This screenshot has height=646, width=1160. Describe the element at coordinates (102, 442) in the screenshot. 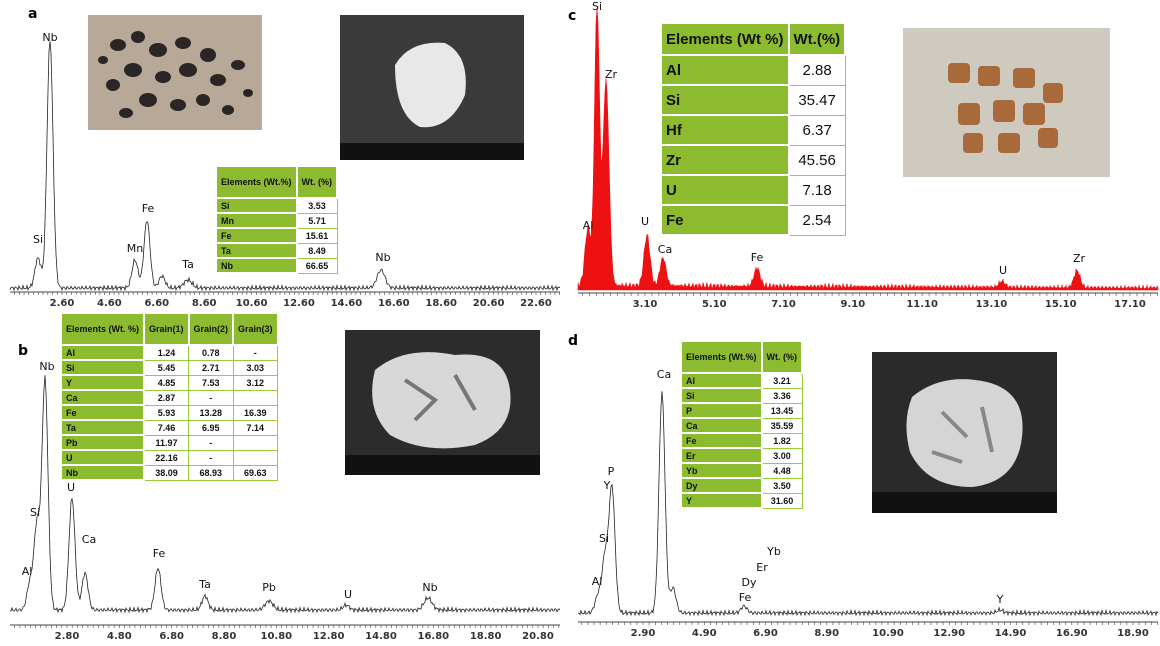

I see `table-cell: Pb` at that location.